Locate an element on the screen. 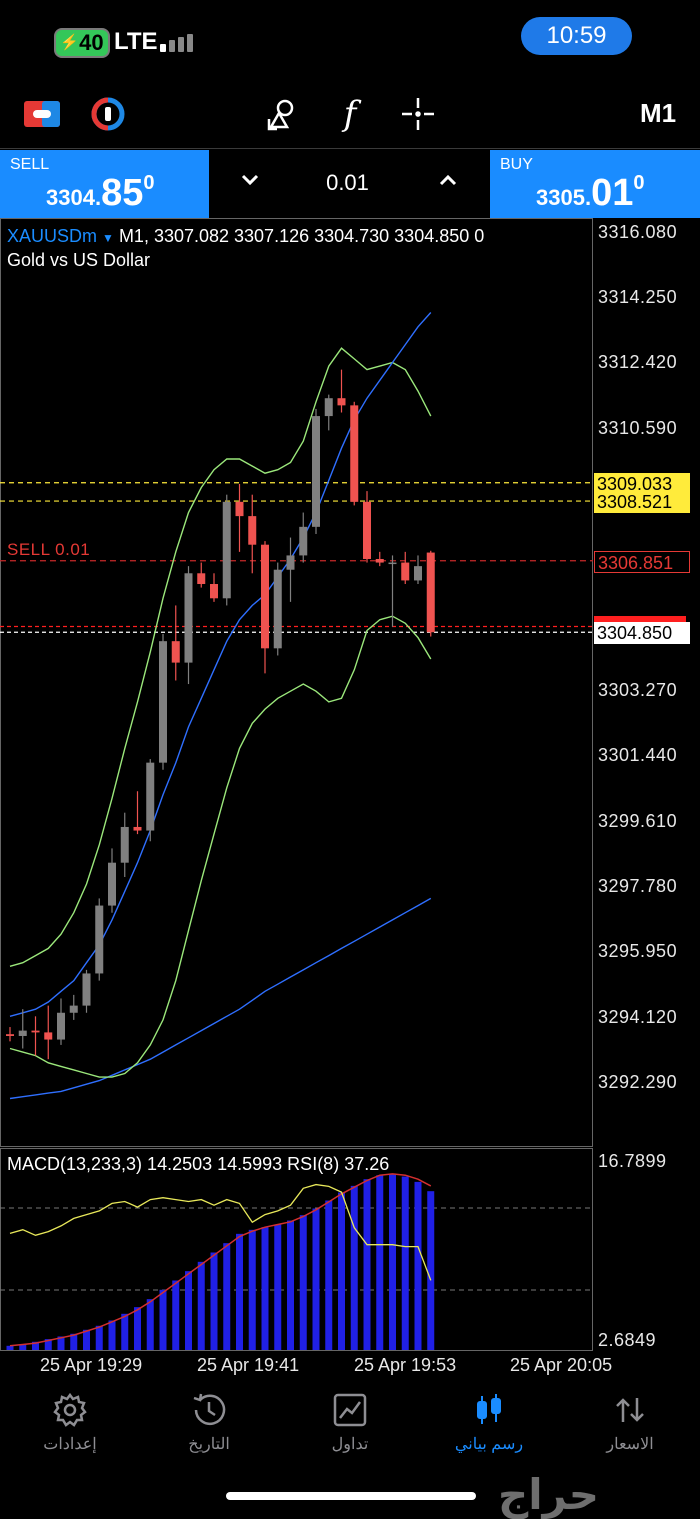  lot-size-input: 0.01 is located at coordinates (347, 182).